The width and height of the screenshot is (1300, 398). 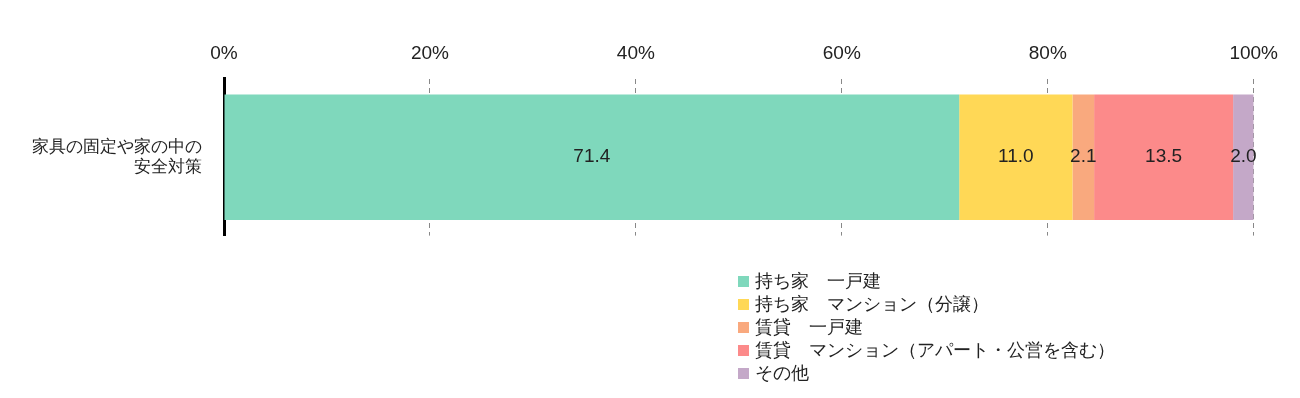 I want to click on legend-label: その他, so click(x=782, y=373).